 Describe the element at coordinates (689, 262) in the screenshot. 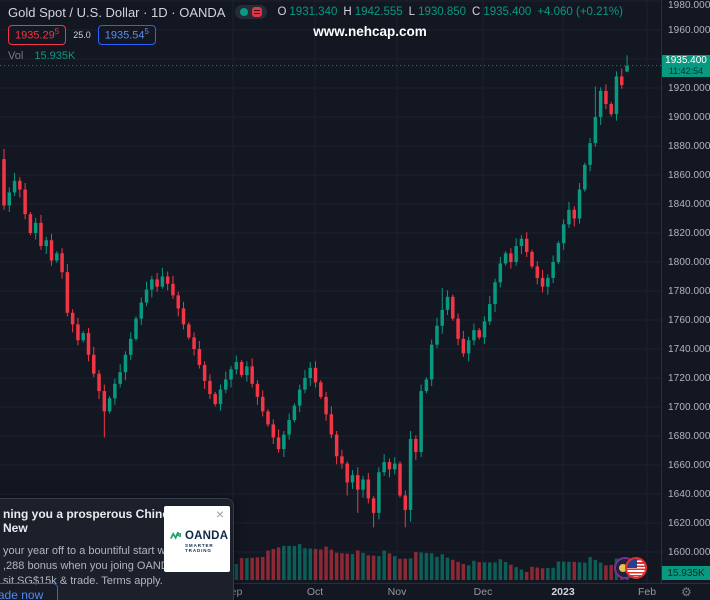

I see `price-axis-label: 1800.000` at that location.